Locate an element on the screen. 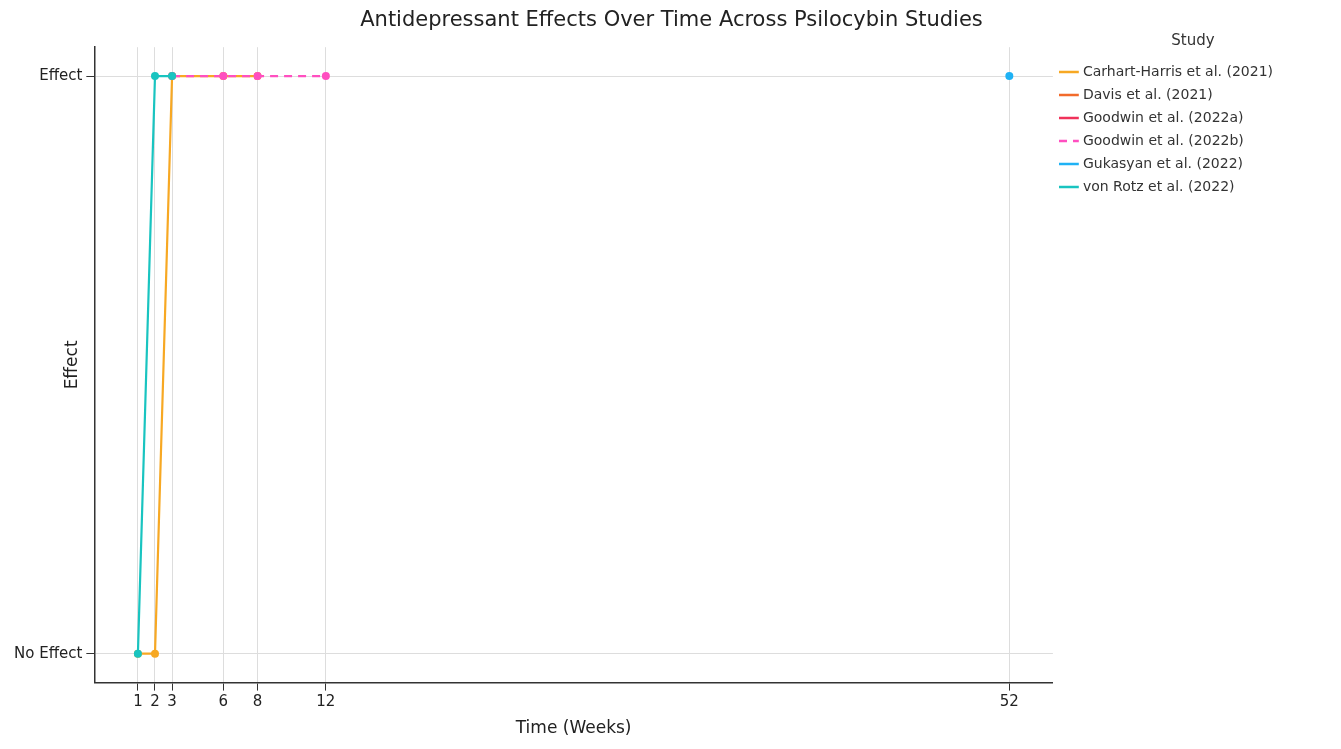  x-tick-label: 2 is located at coordinates (155, 701).